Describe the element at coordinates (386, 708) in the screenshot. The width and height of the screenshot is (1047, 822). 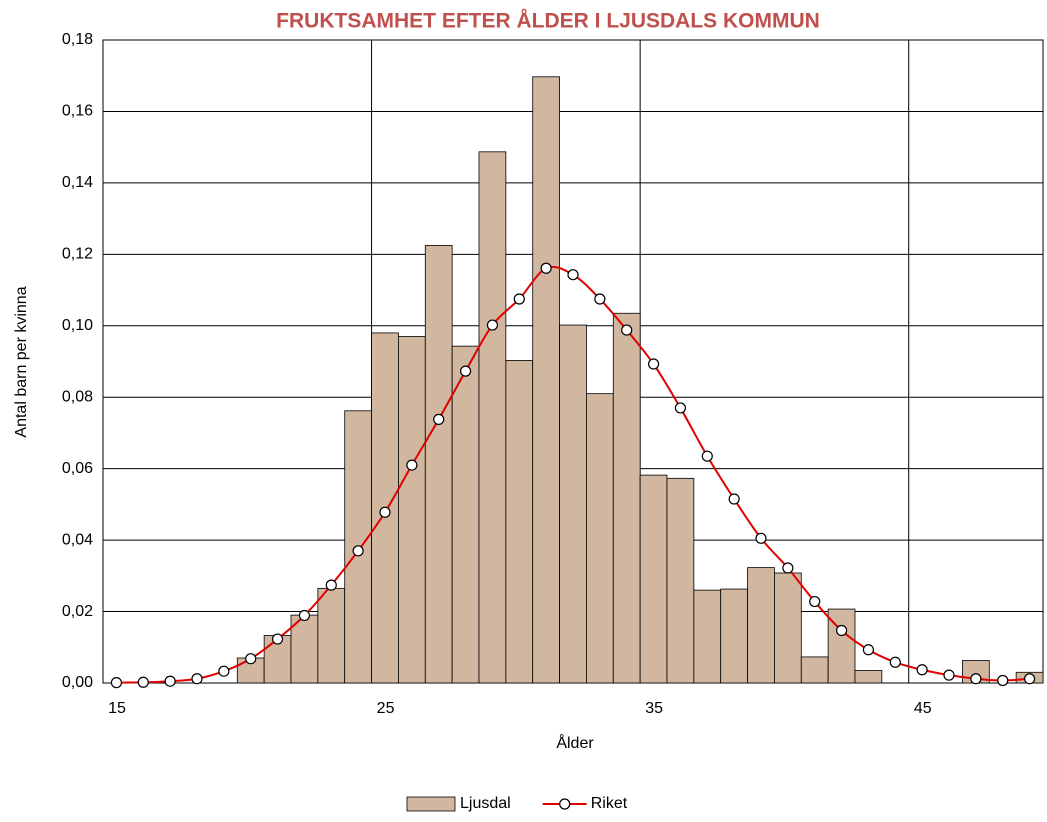
I see `x-tick-label: 25` at that location.